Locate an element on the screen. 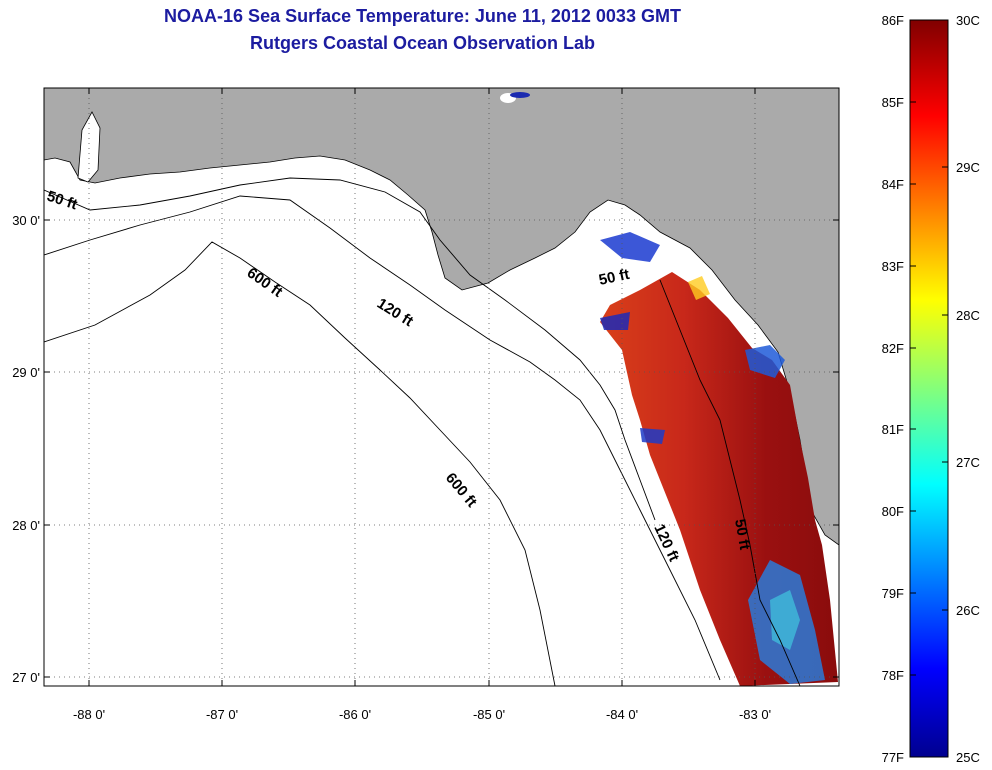 This screenshot has height=770, width=992. colorbar-f-label: 85F is located at coordinates (893, 102).